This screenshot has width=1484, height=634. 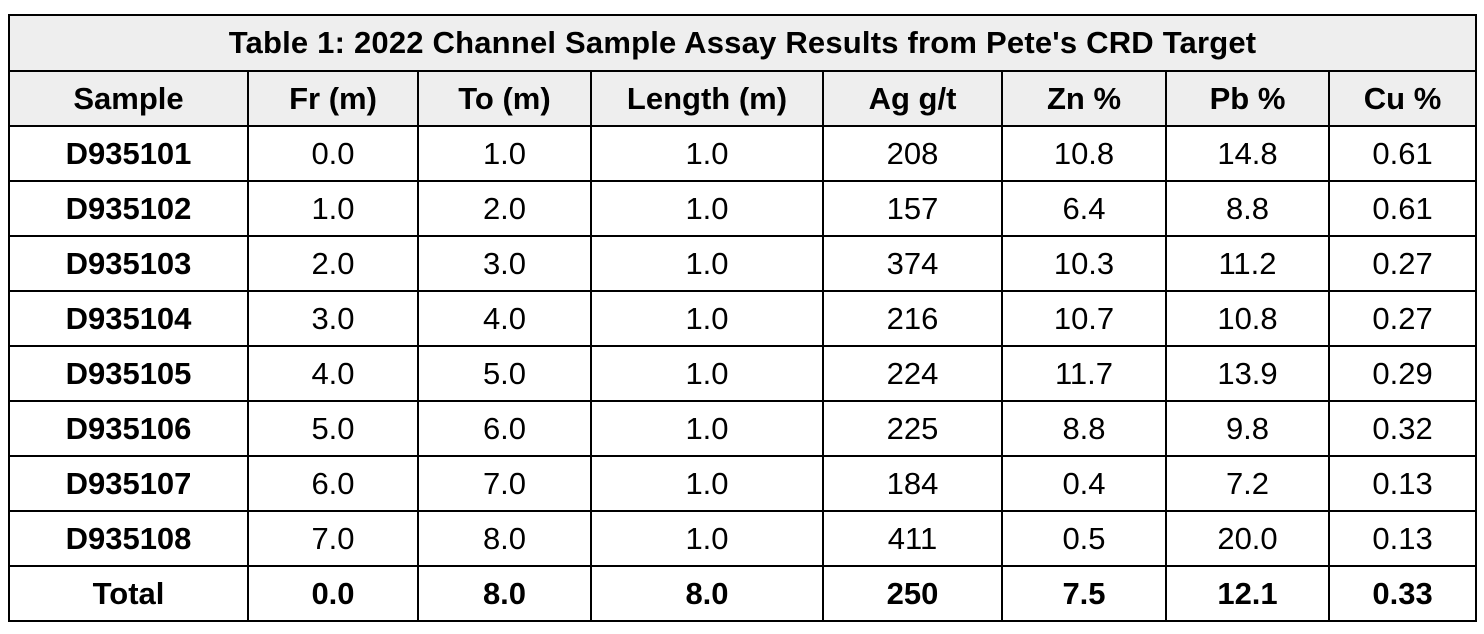 I want to click on table-row: D935104 3.0 4.0 1.0 216 10.7 10.8 0.27, so click(x=743, y=318).